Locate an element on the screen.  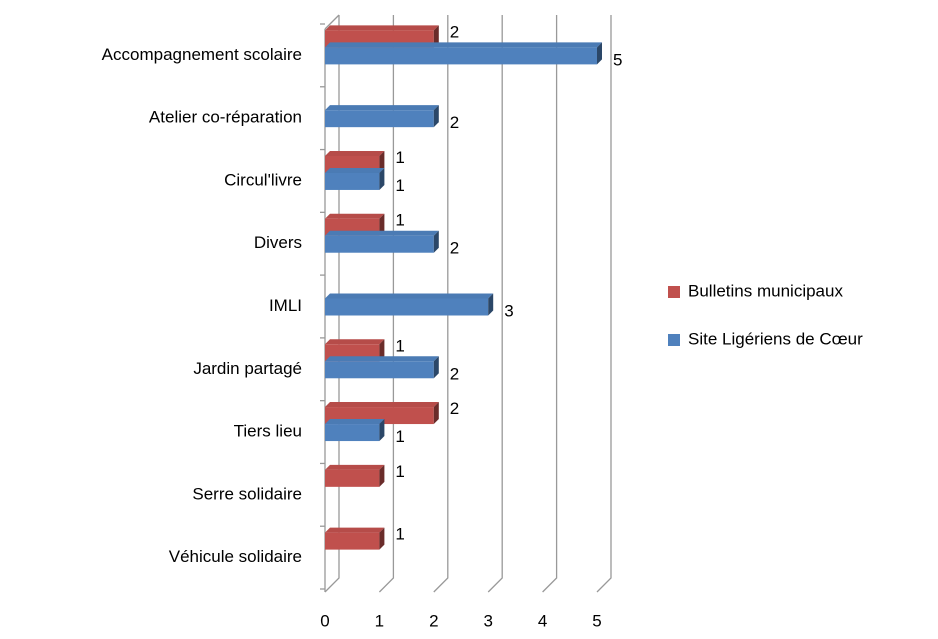
x-tick-label: 5 is located at coordinates (596, 620).